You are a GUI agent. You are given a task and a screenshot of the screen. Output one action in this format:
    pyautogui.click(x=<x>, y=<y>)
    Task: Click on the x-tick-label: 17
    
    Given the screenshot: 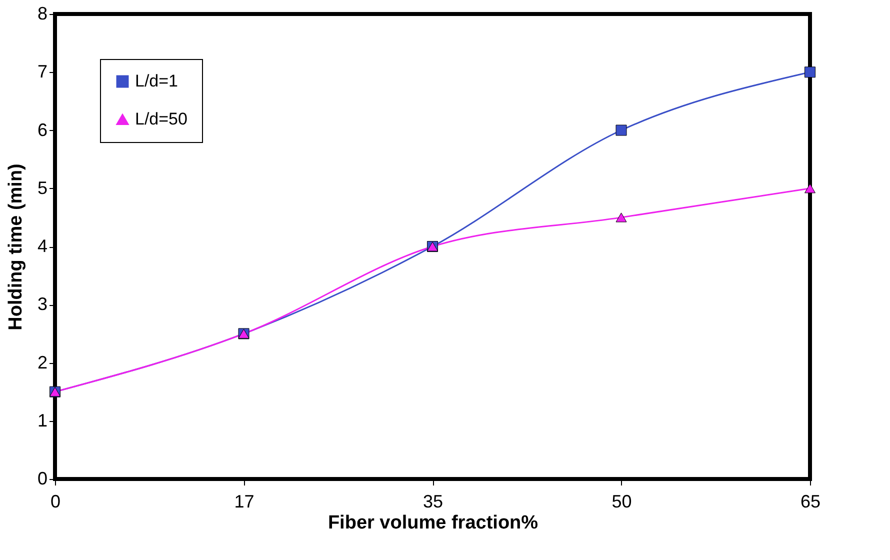 What is the action you would take?
    pyautogui.click(x=244, y=502)
    